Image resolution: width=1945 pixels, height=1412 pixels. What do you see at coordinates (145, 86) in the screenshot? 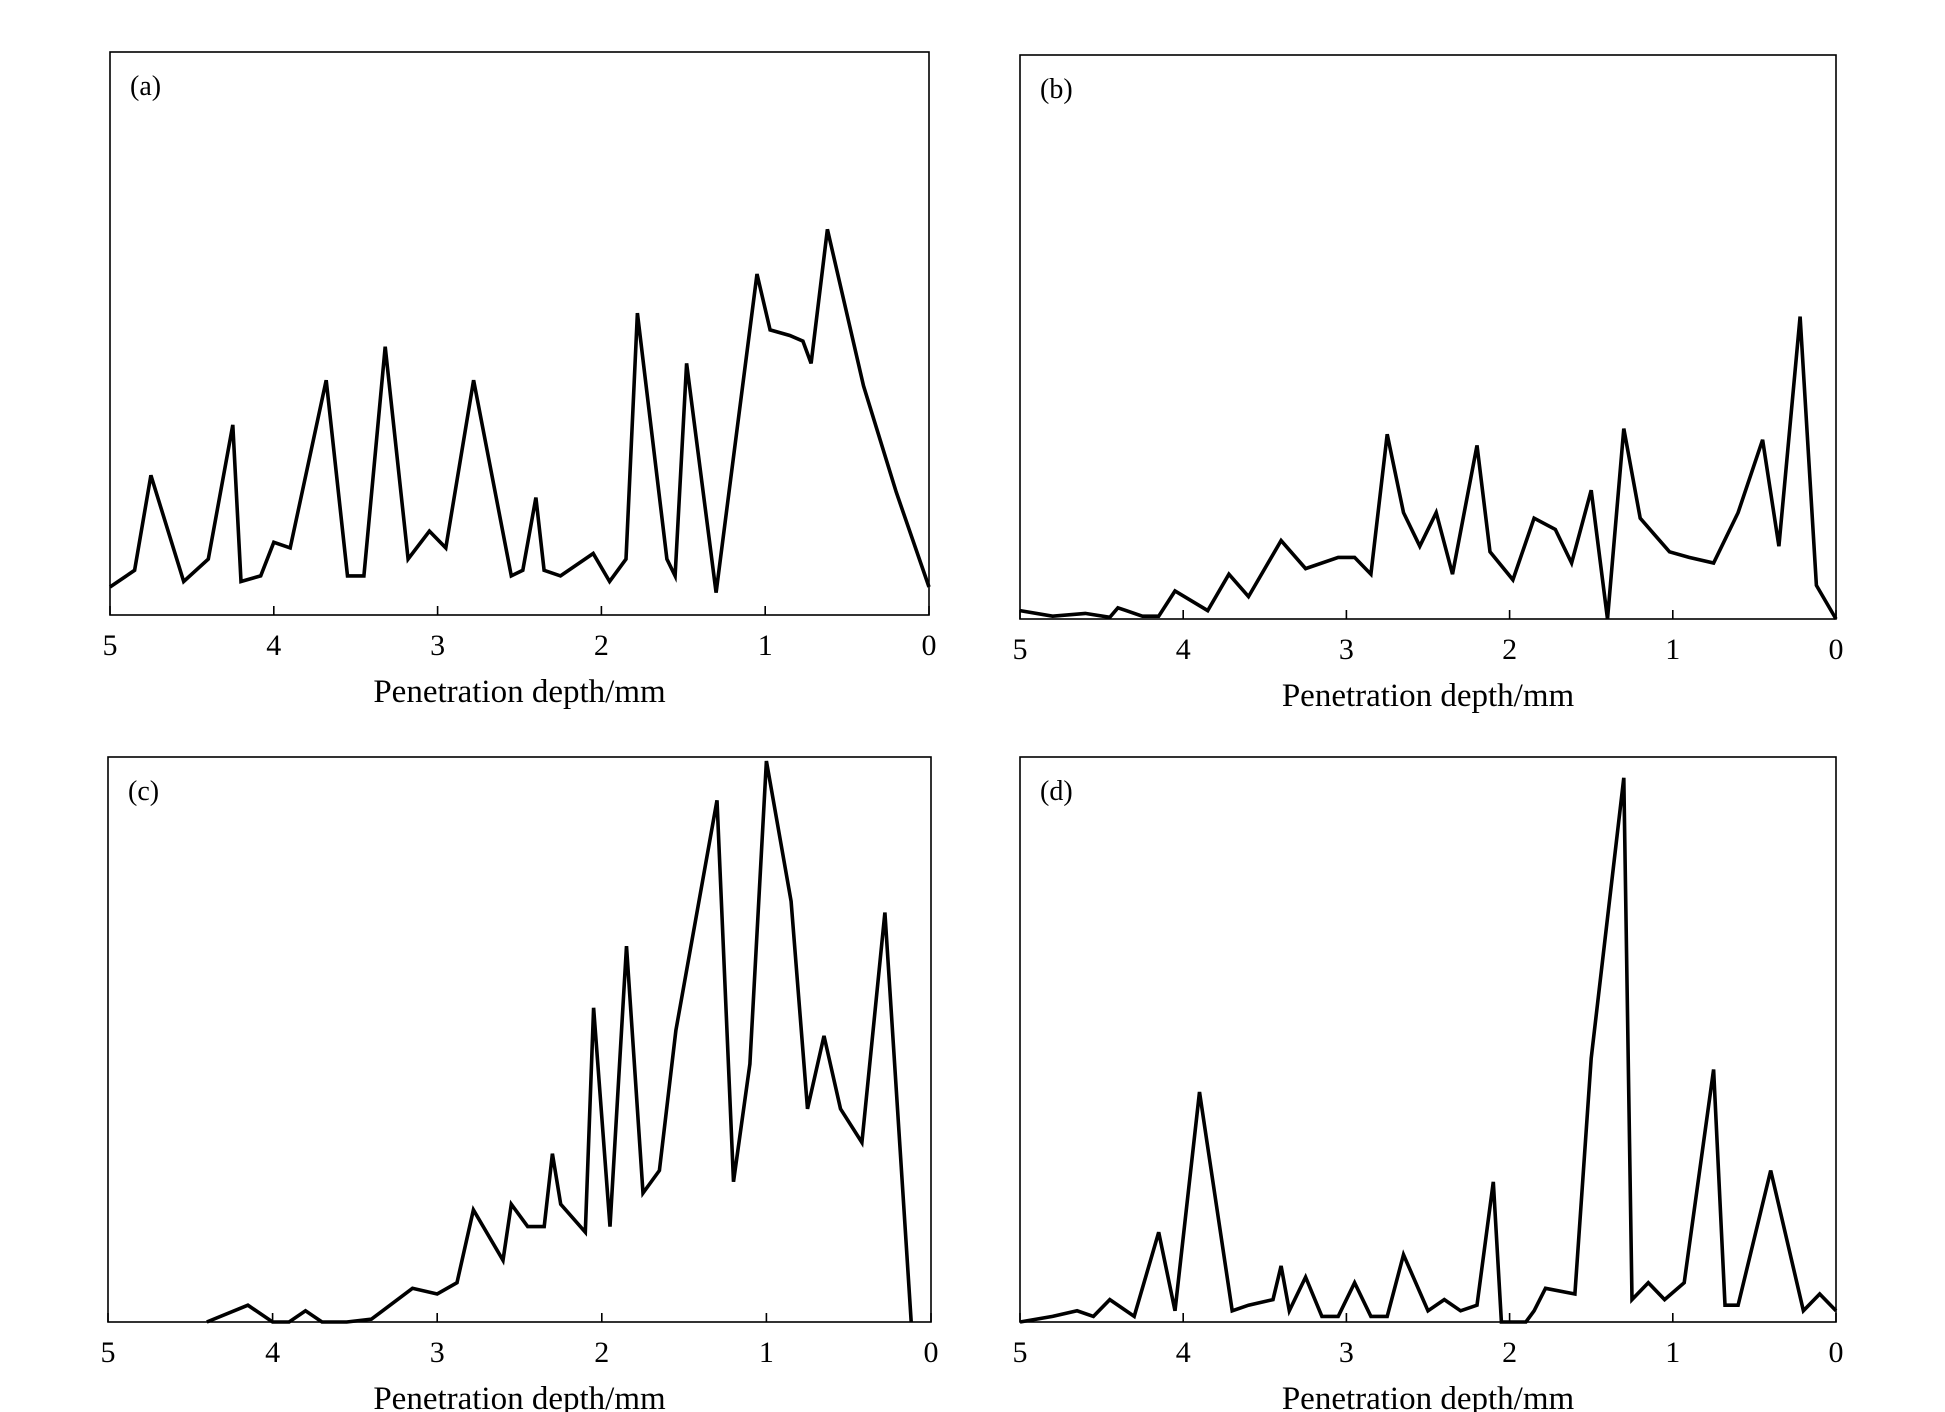
I see `panel-label: (a)` at bounding box center [145, 86].